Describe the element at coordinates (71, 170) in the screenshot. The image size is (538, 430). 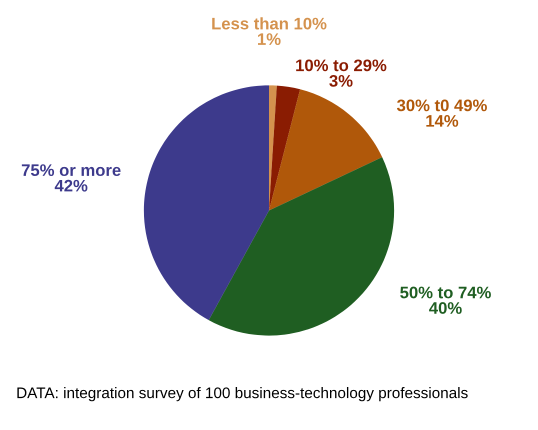
I see `slice-label: 75% or more` at that location.